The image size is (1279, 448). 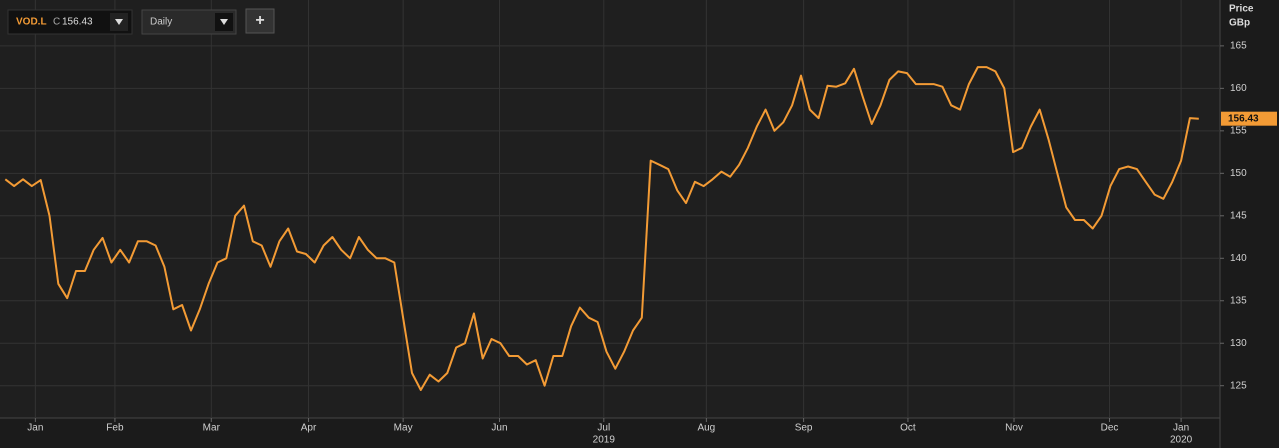 I want to click on x-tick-label: Feb, so click(x=115, y=428).